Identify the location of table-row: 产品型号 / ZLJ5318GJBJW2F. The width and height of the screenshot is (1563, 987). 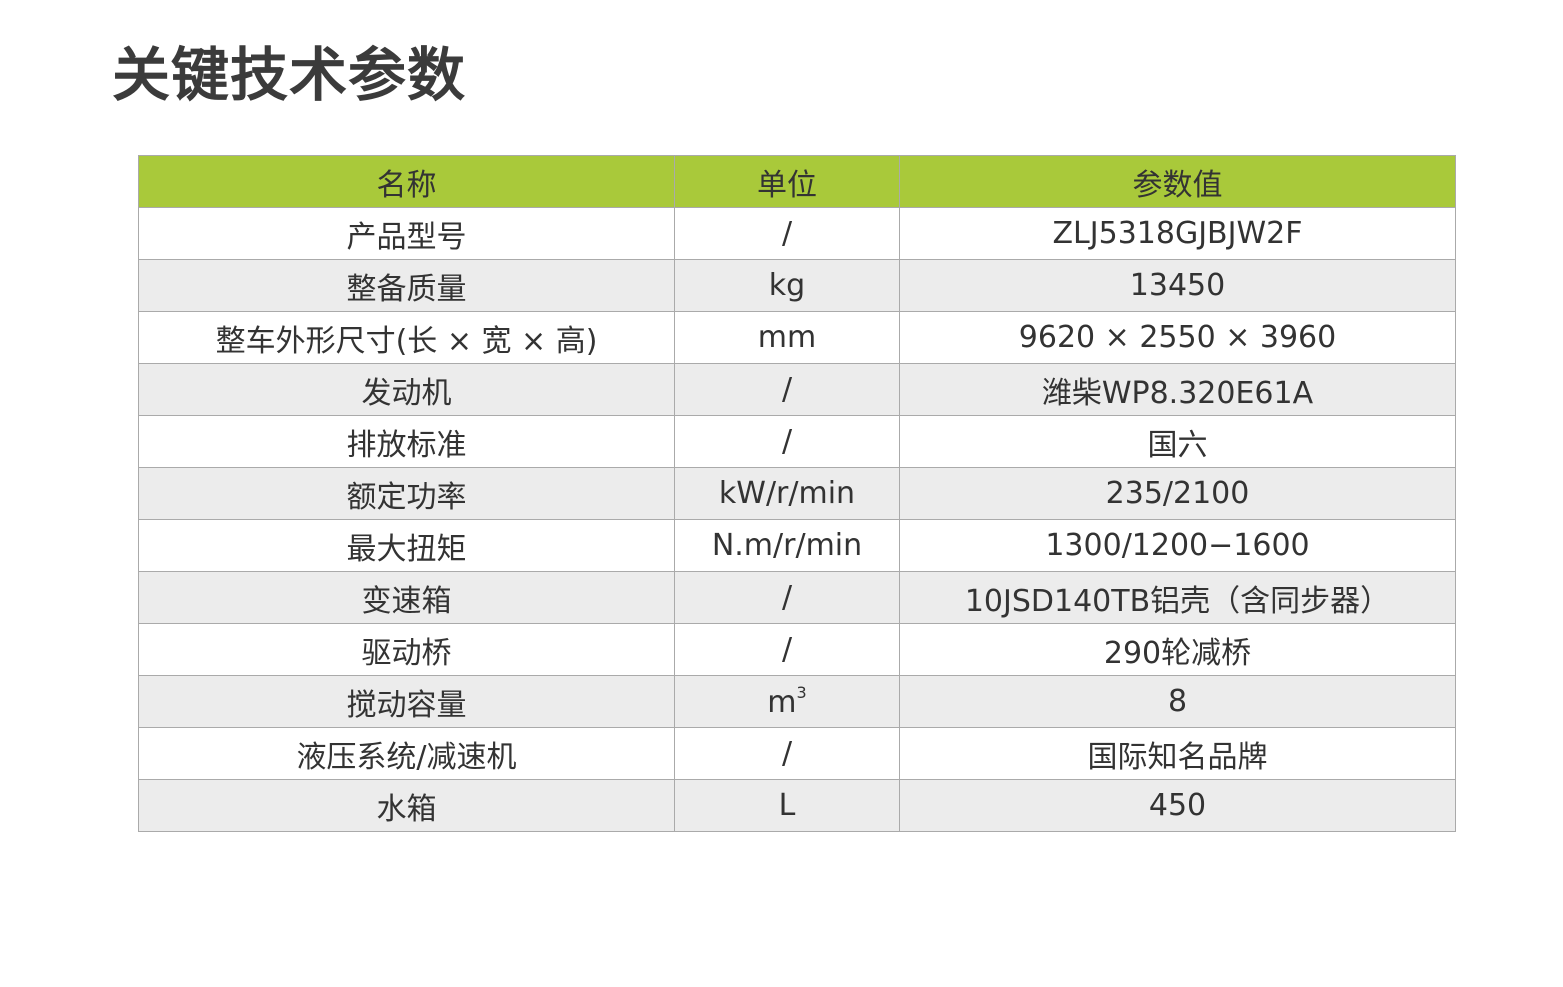
(797, 233).